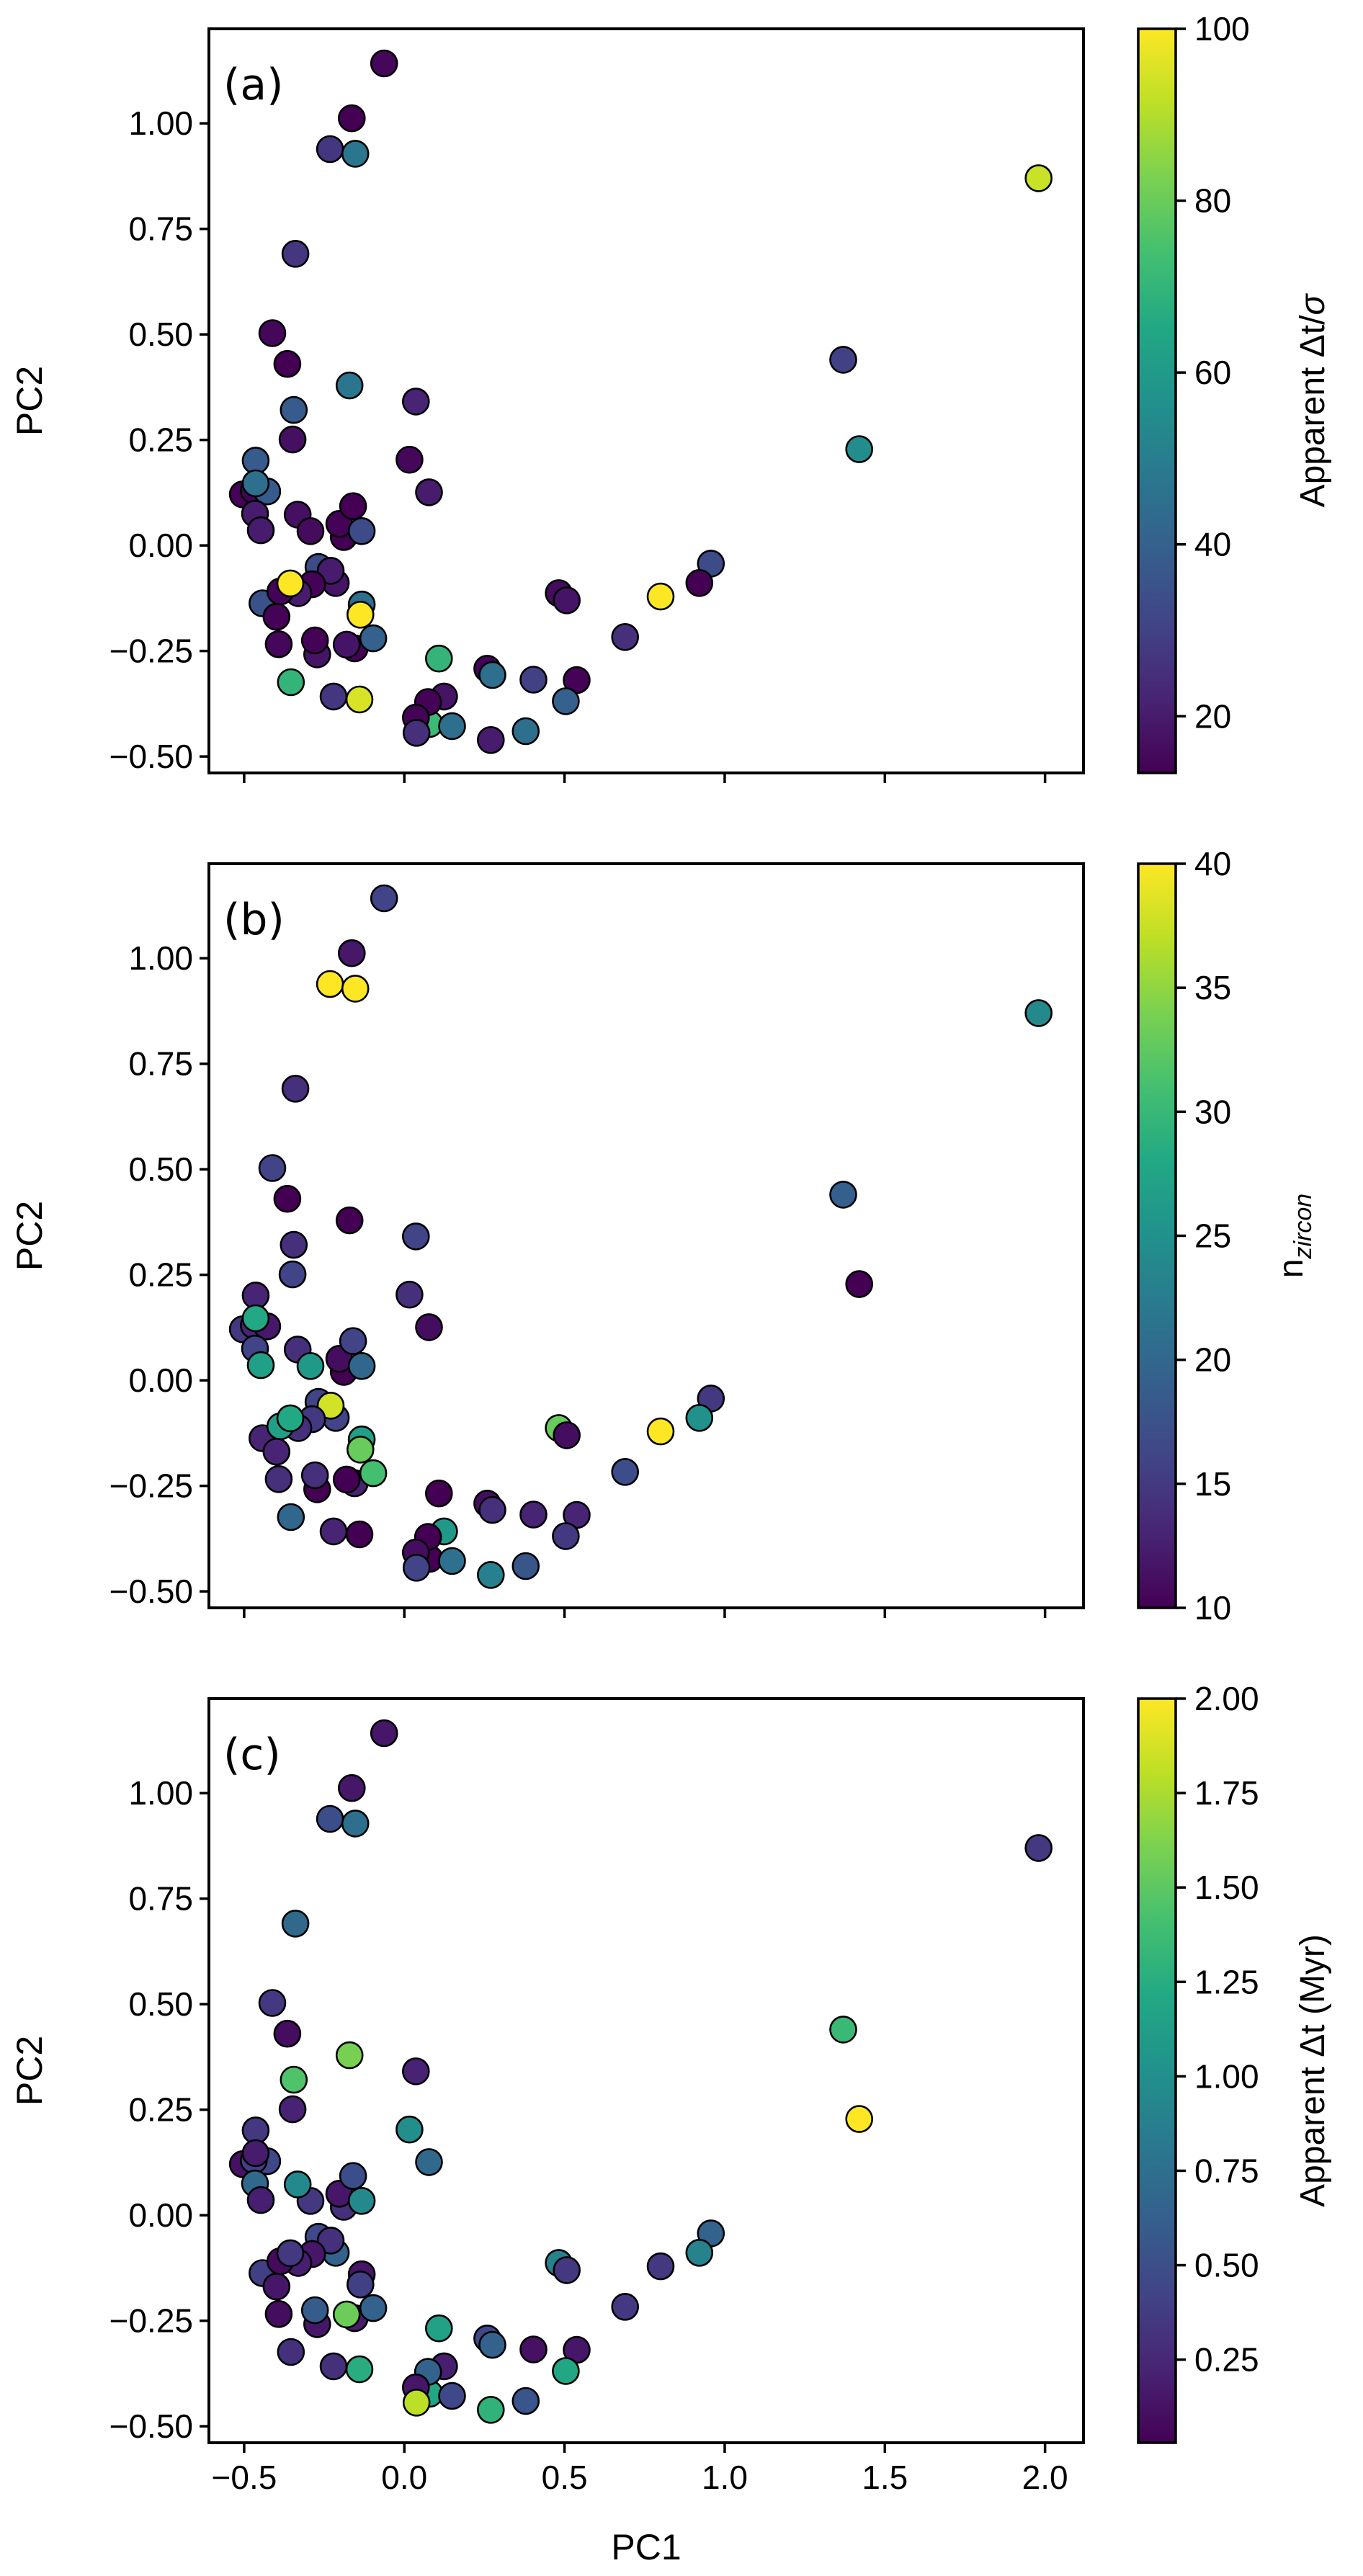  Describe the element at coordinates (1045, 2477) in the screenshot. I see `x-tick-label: 2.0` at that location.